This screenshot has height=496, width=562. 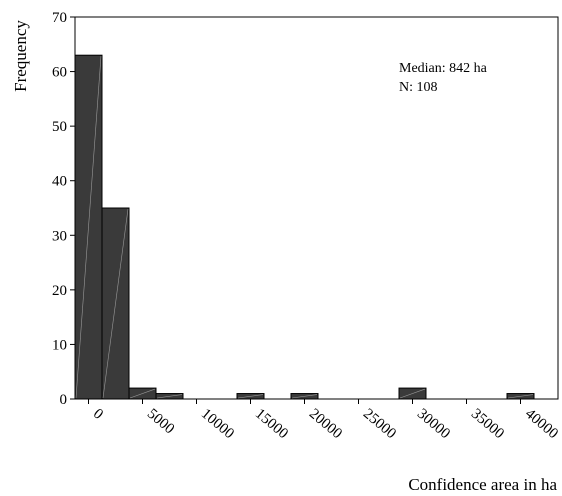 What do you see at coordinates (64, 400) in the screenshot?
I see `y-tick-label: 0` at bounding box center [64, 400].